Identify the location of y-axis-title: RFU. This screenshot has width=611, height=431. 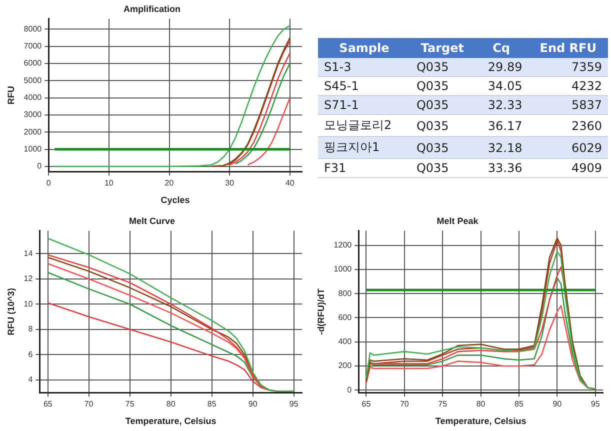
(11, 95).